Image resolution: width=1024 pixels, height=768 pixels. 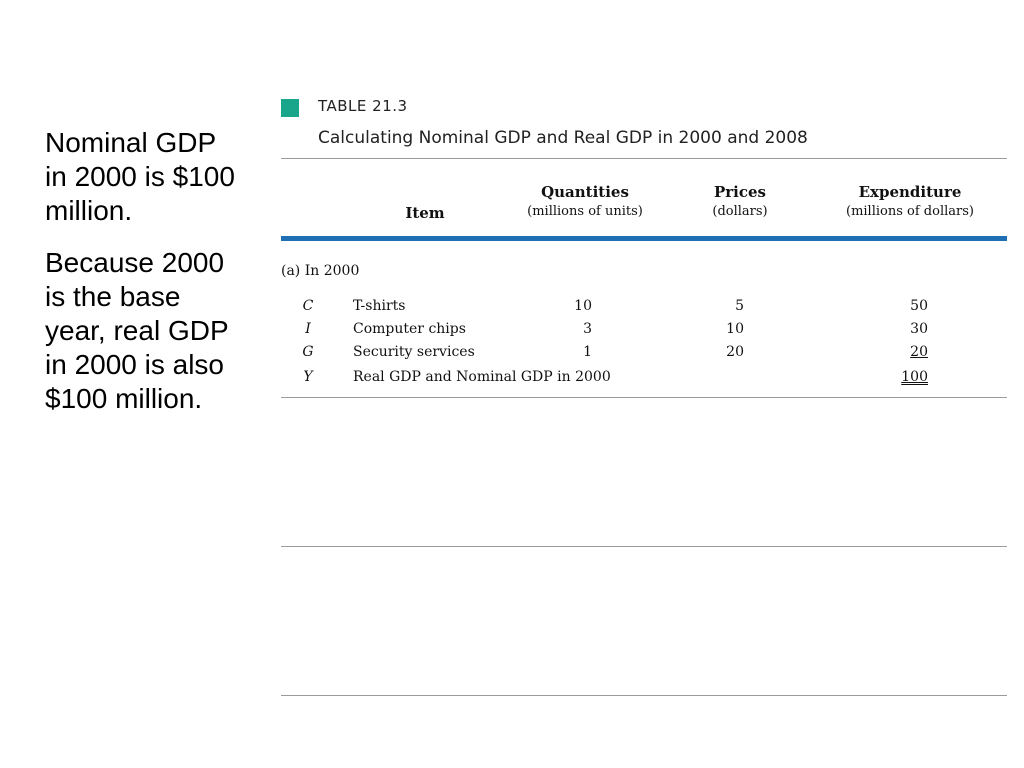 What do you see at coordinates (308, 329) in the screenshot?
I see `row-symbol: I` at bounding box center [308, 329].